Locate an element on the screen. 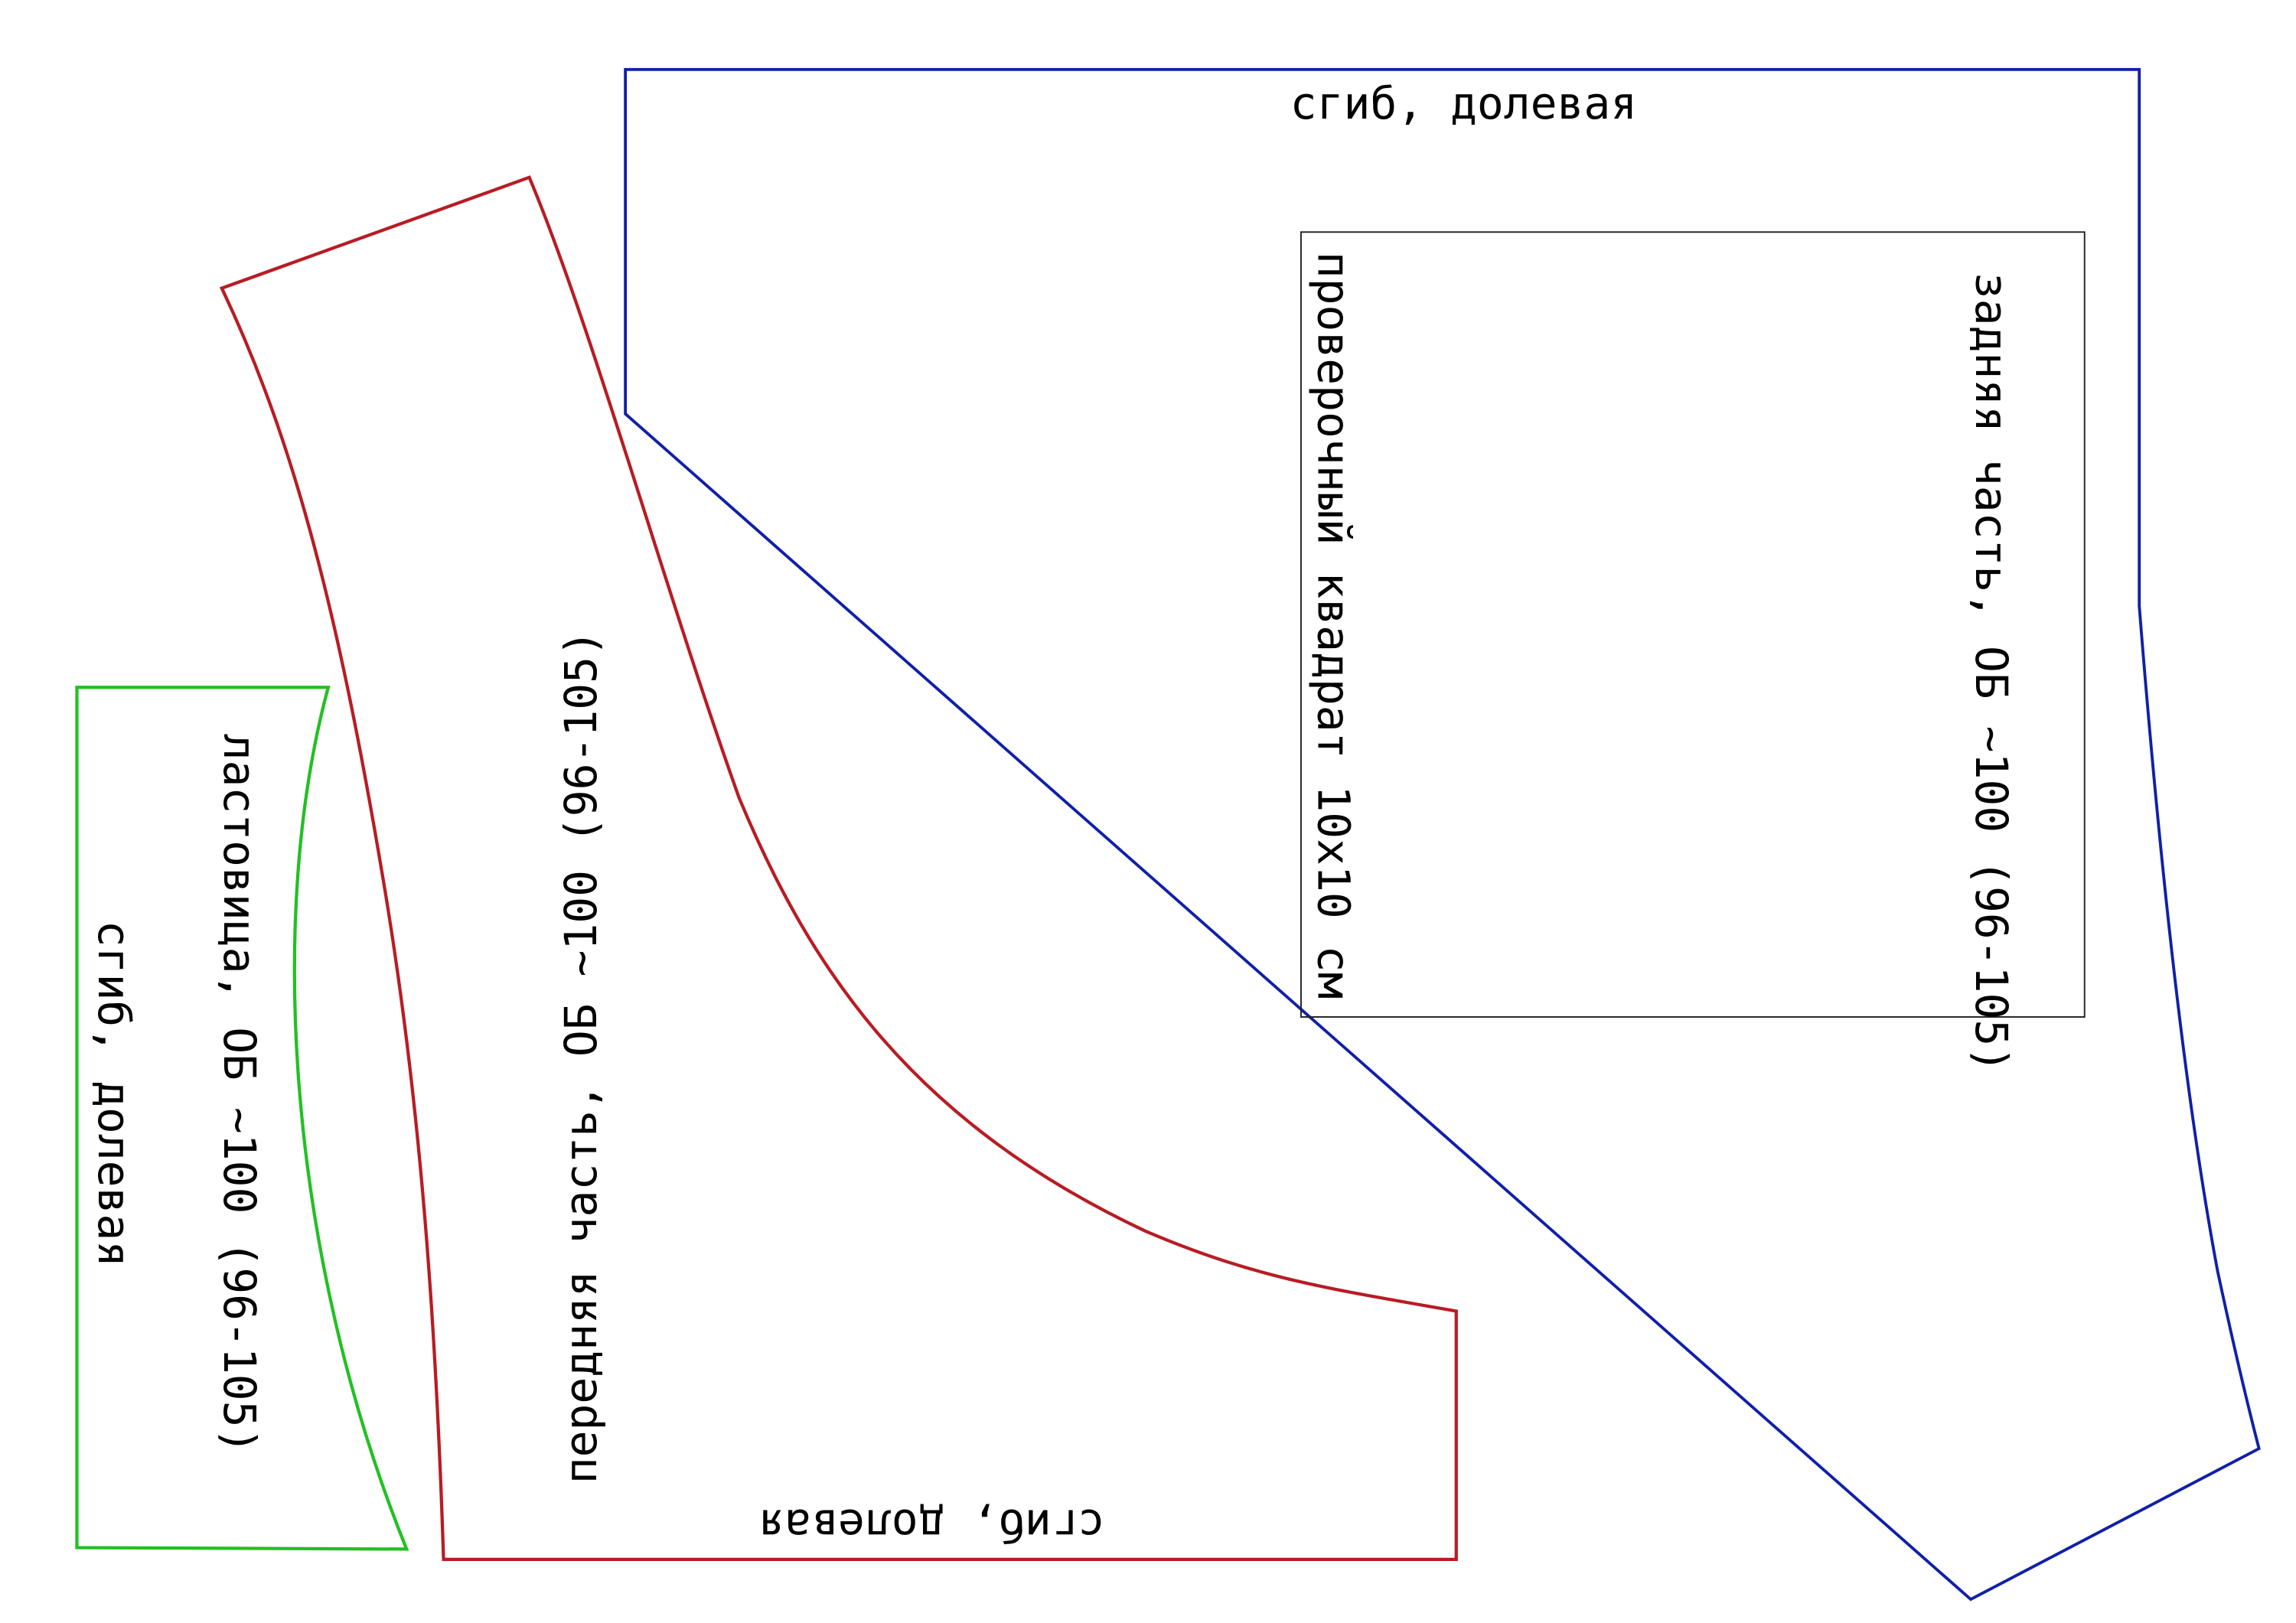 This screenshot has width=2296, height=1623. gusset-label: ластовица, ОБ ~100 (96-105) is located at coordinates (240, 1094).